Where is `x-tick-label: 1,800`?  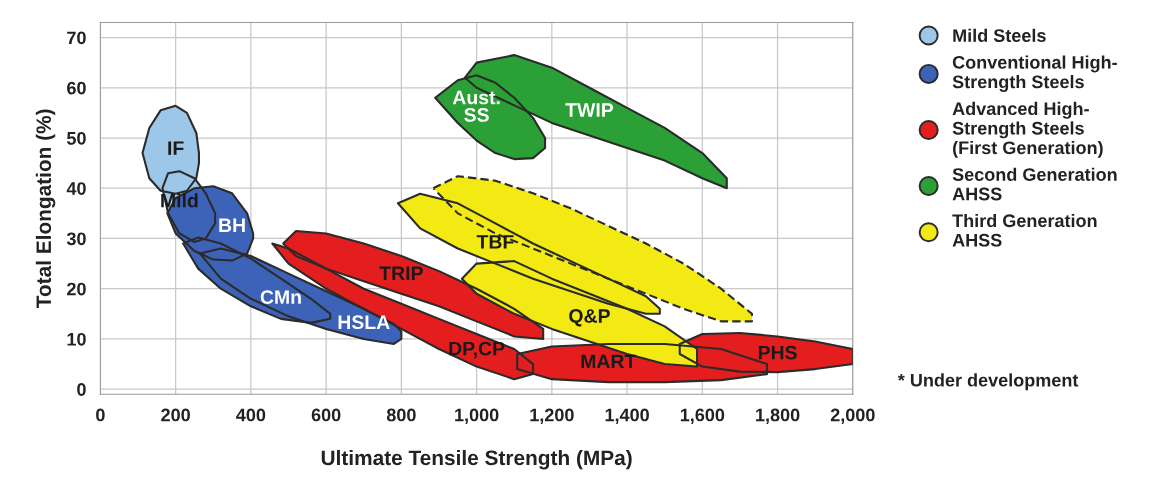 x-tick-label: 1,800 is located at coordinates (778, 416).